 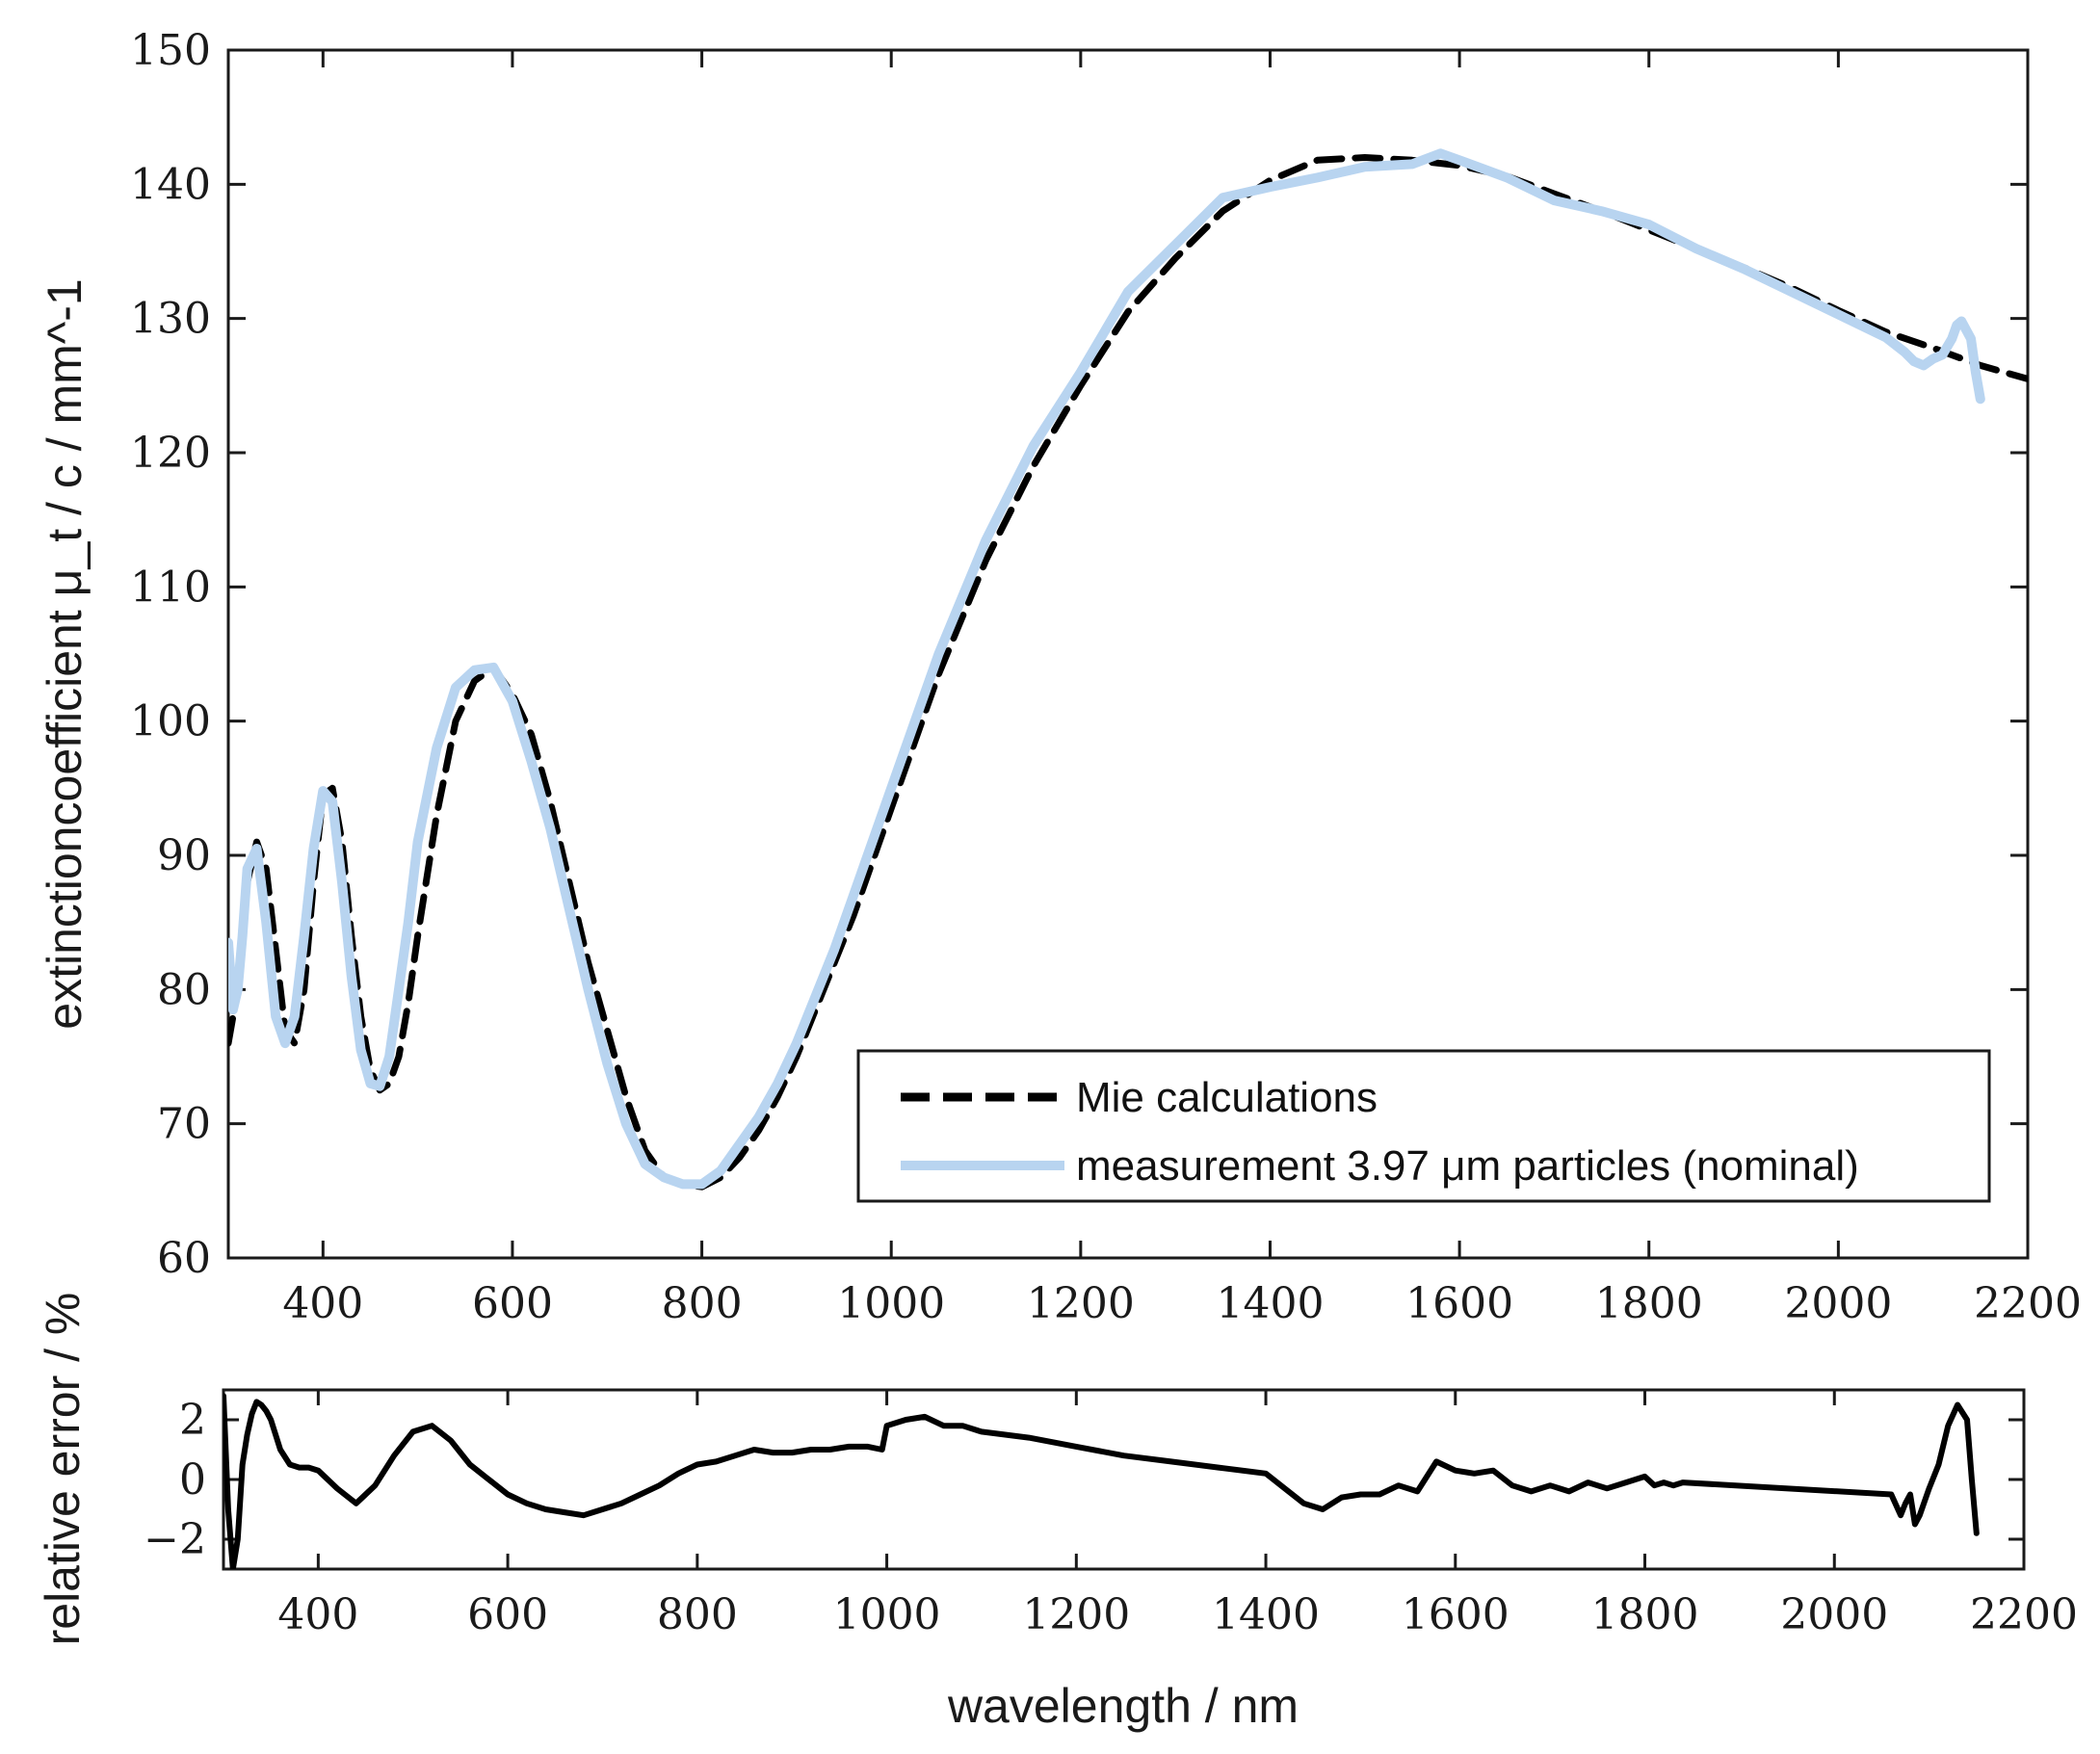 What do you see at coordinates (192, 1480) in the screenshot?
I see `y-tick-label: 0` at bounding box center [192, 1480].